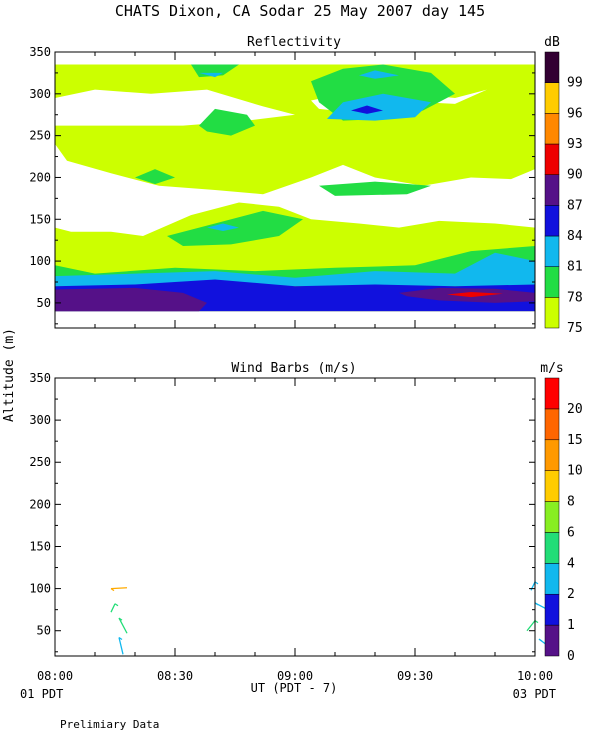 The width and height of the screenshot is (600, 750). What do you see at coordinates (333, 618) in the screenshot?
I see `wind-barbs` at bounding box center [333, 618].